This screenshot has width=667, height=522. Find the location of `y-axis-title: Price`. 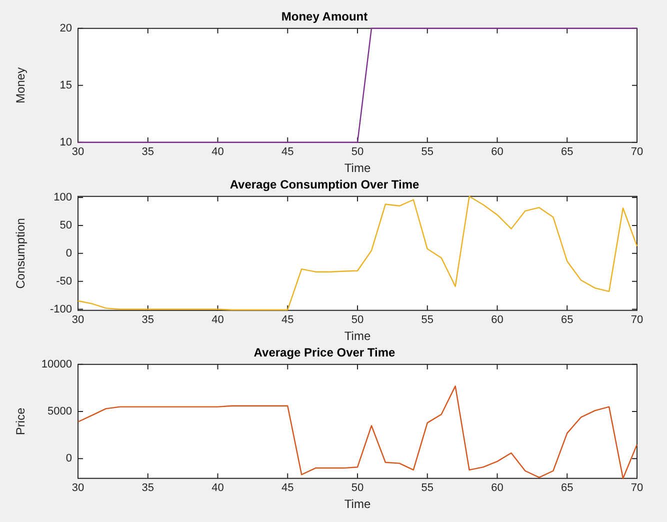

y-axis-title: Price is located at coordinates (21, 421).